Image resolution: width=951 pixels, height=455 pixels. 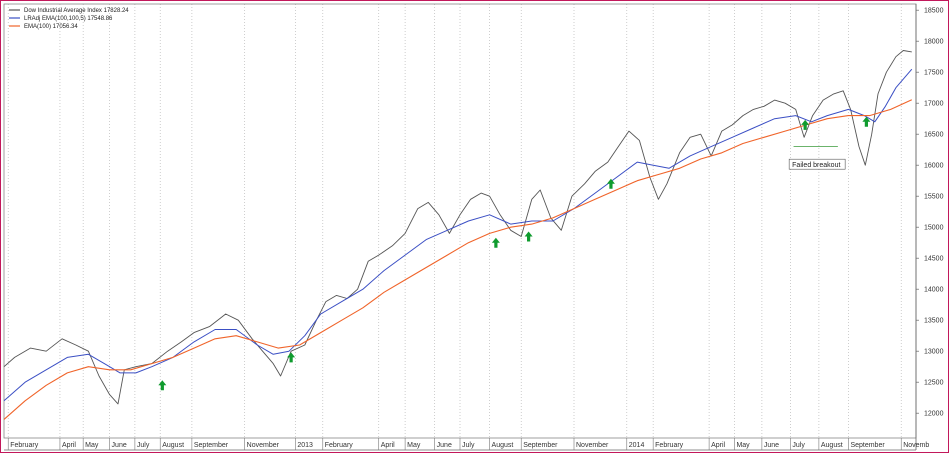 What do you see at coordinates (934, 42) in the screenshot?
I see `y-tick-label: 18000` at bounding box center [934, 42].